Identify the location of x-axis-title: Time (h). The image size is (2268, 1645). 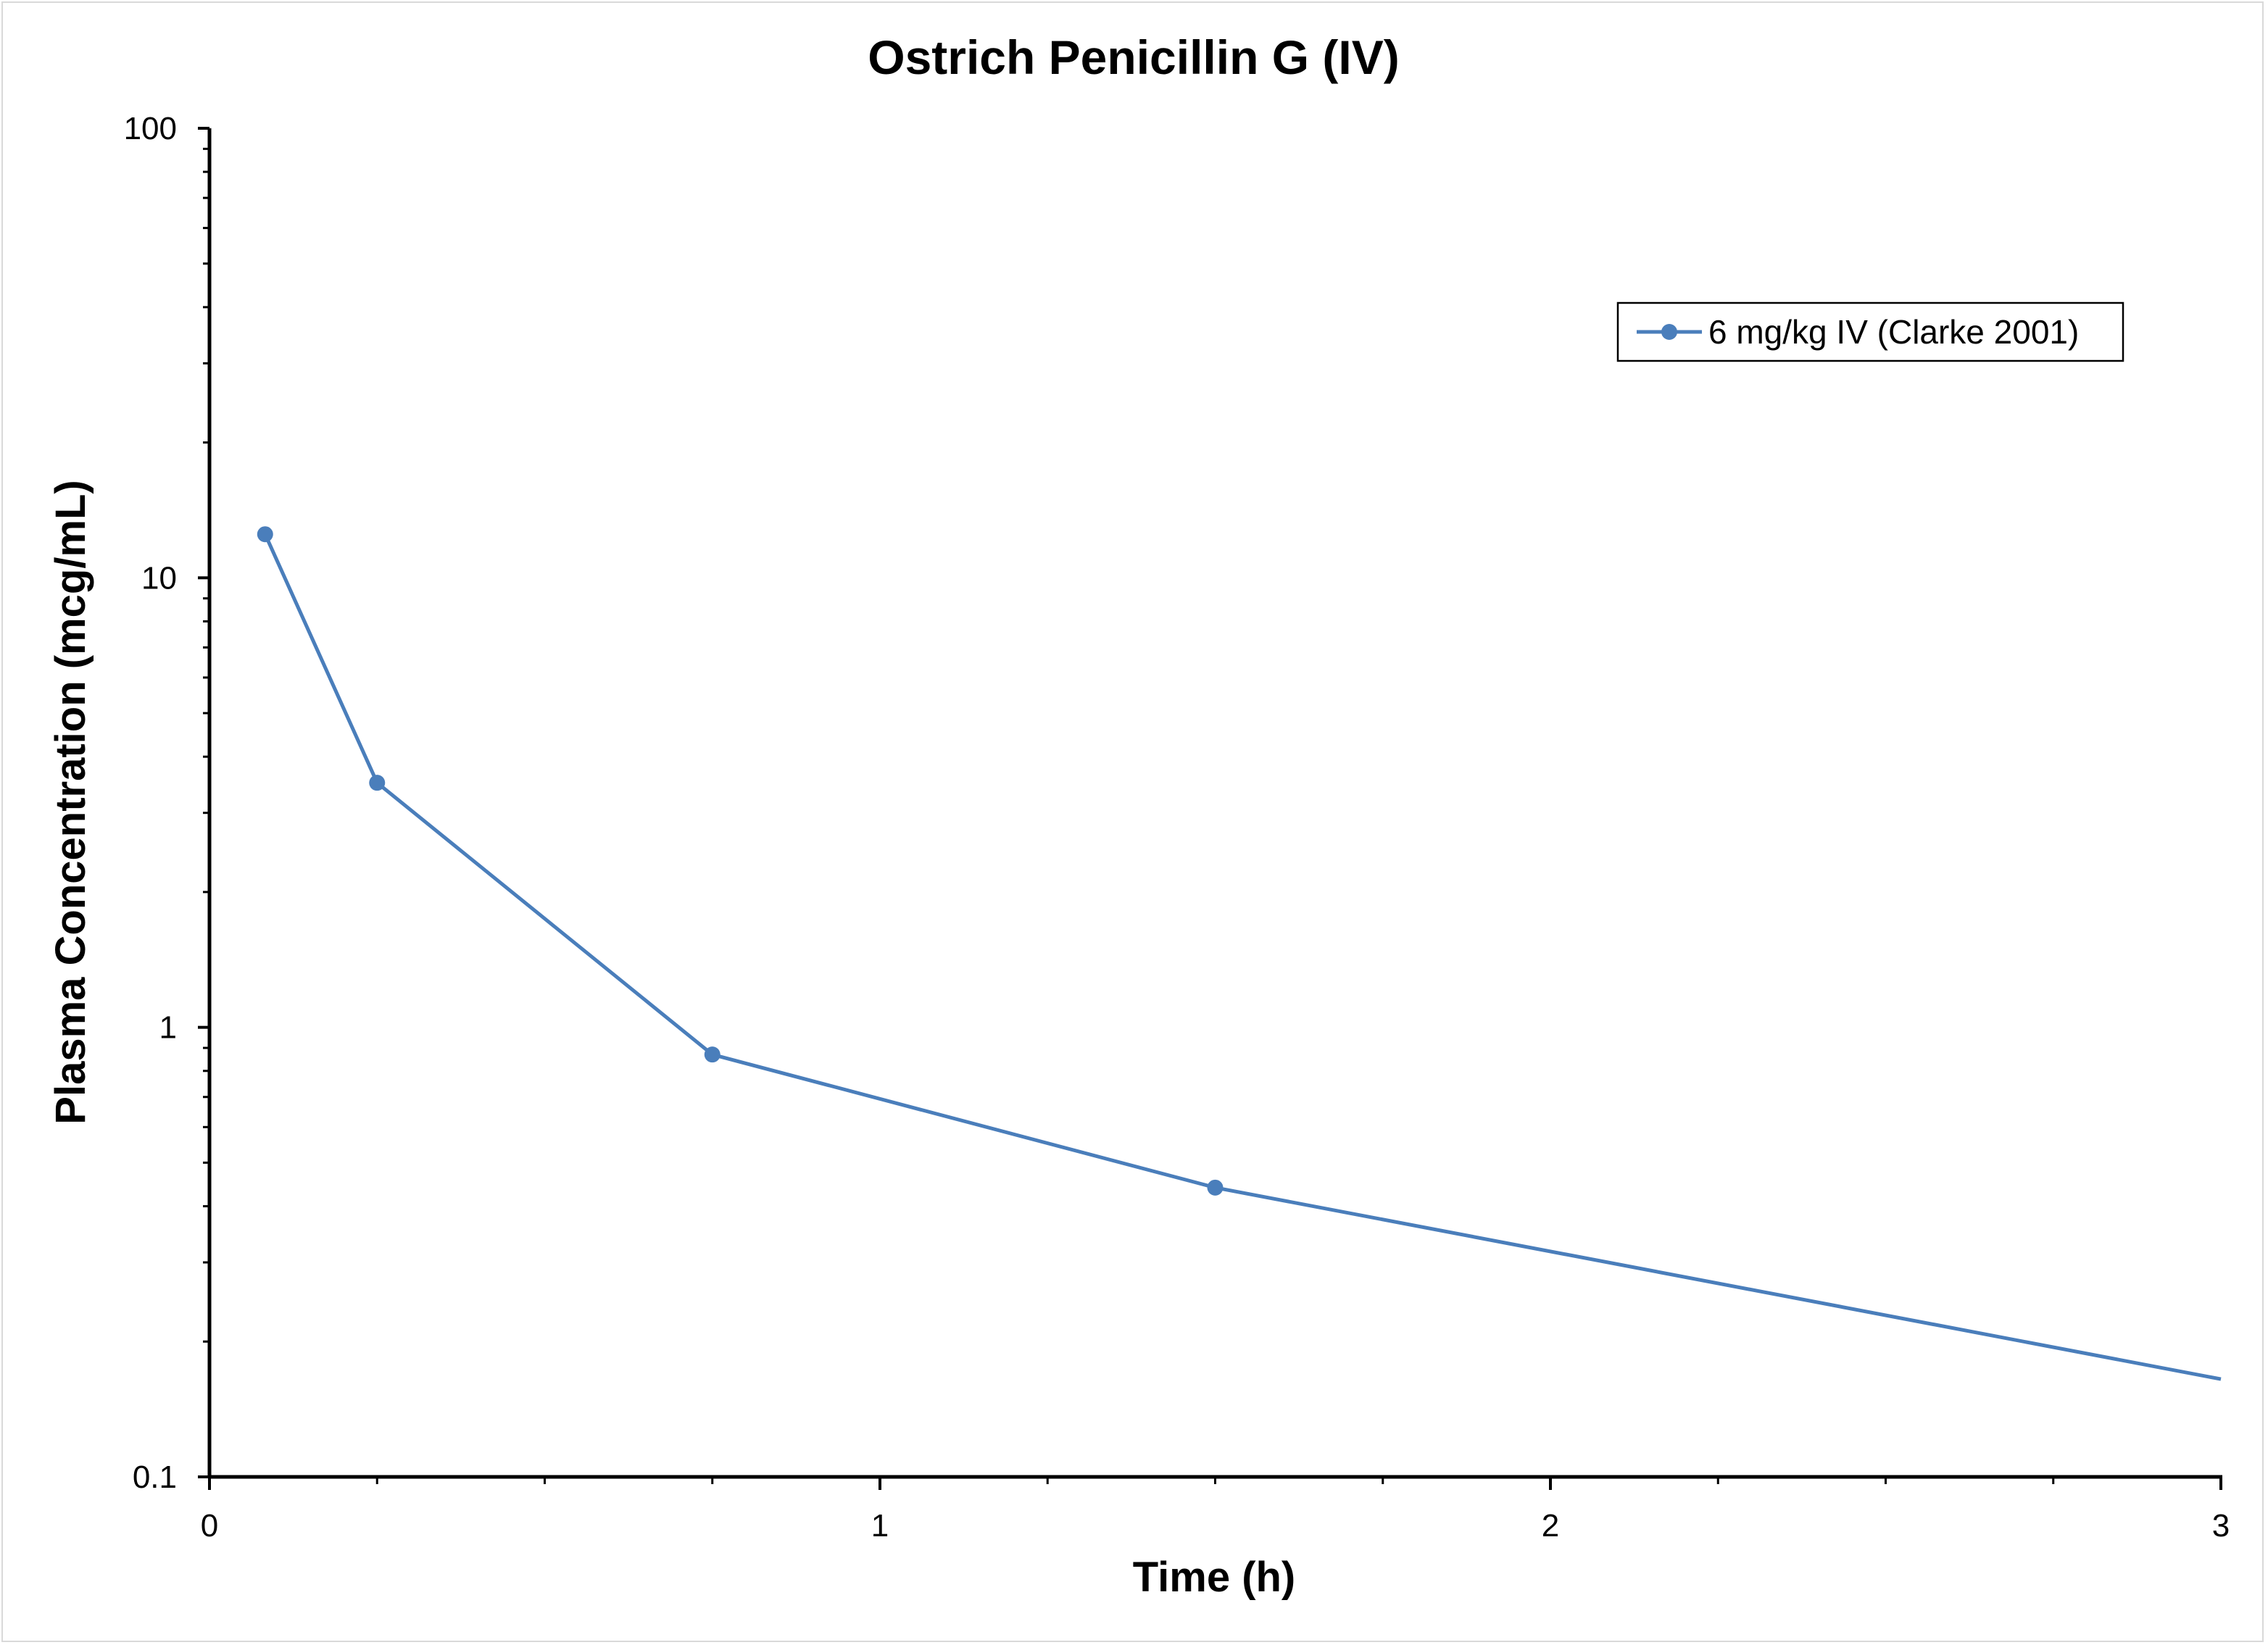
(1214, 1577).